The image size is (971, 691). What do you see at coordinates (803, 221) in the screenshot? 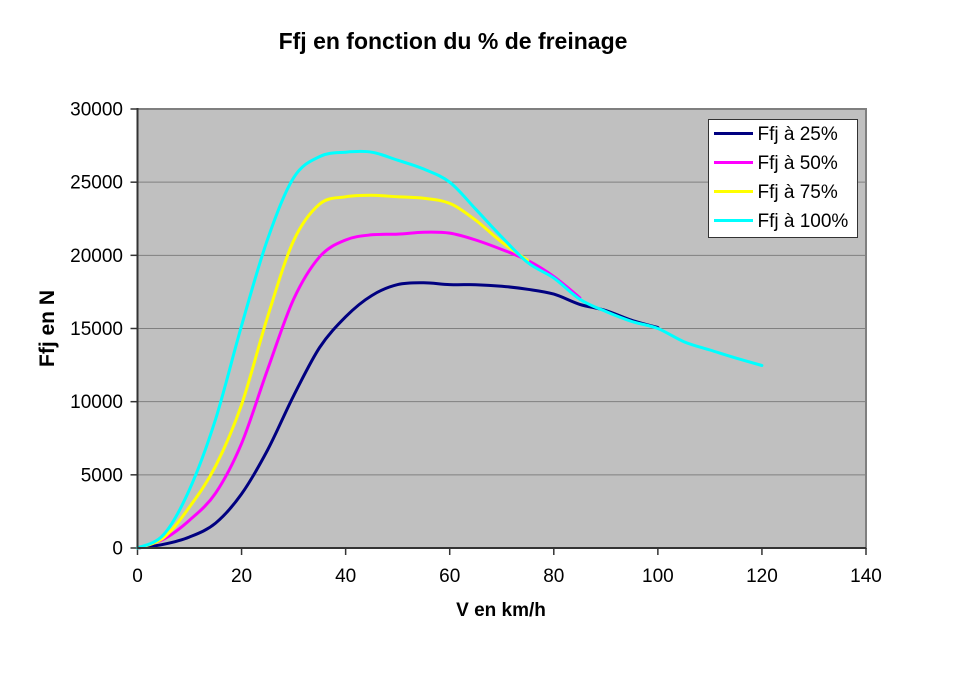
I see `svg-text: Ffj à 100%` at bounding box center [803, 221].